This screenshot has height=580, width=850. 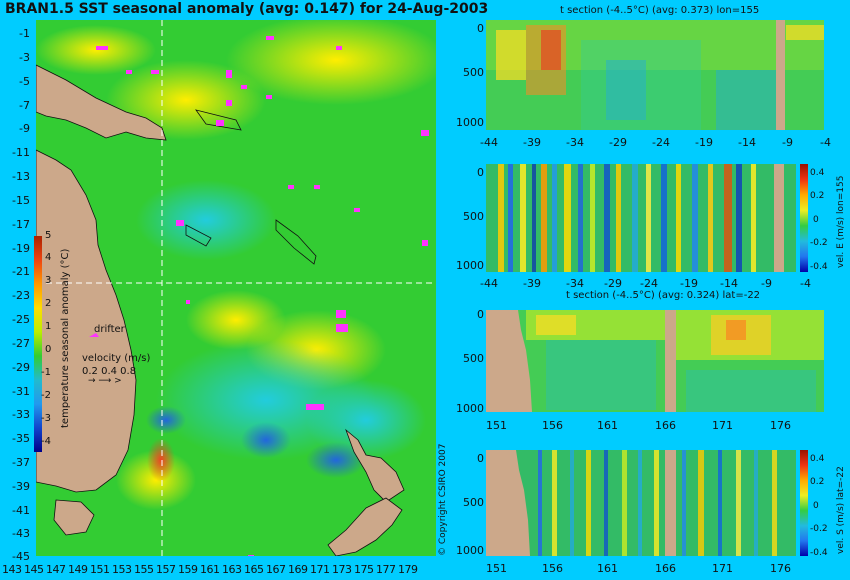 I want to click on colorbar-label: temperature seasonal anomaly (°C), so click(x=65, y=338).